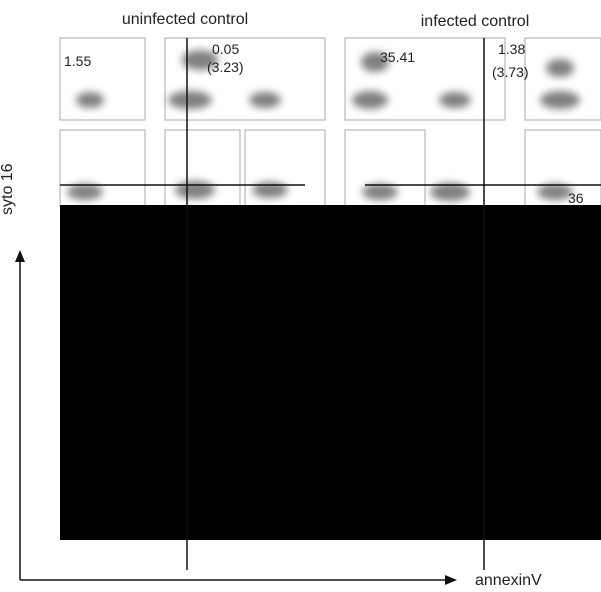  I want to click on y-arrowhead, so click(20, 256).